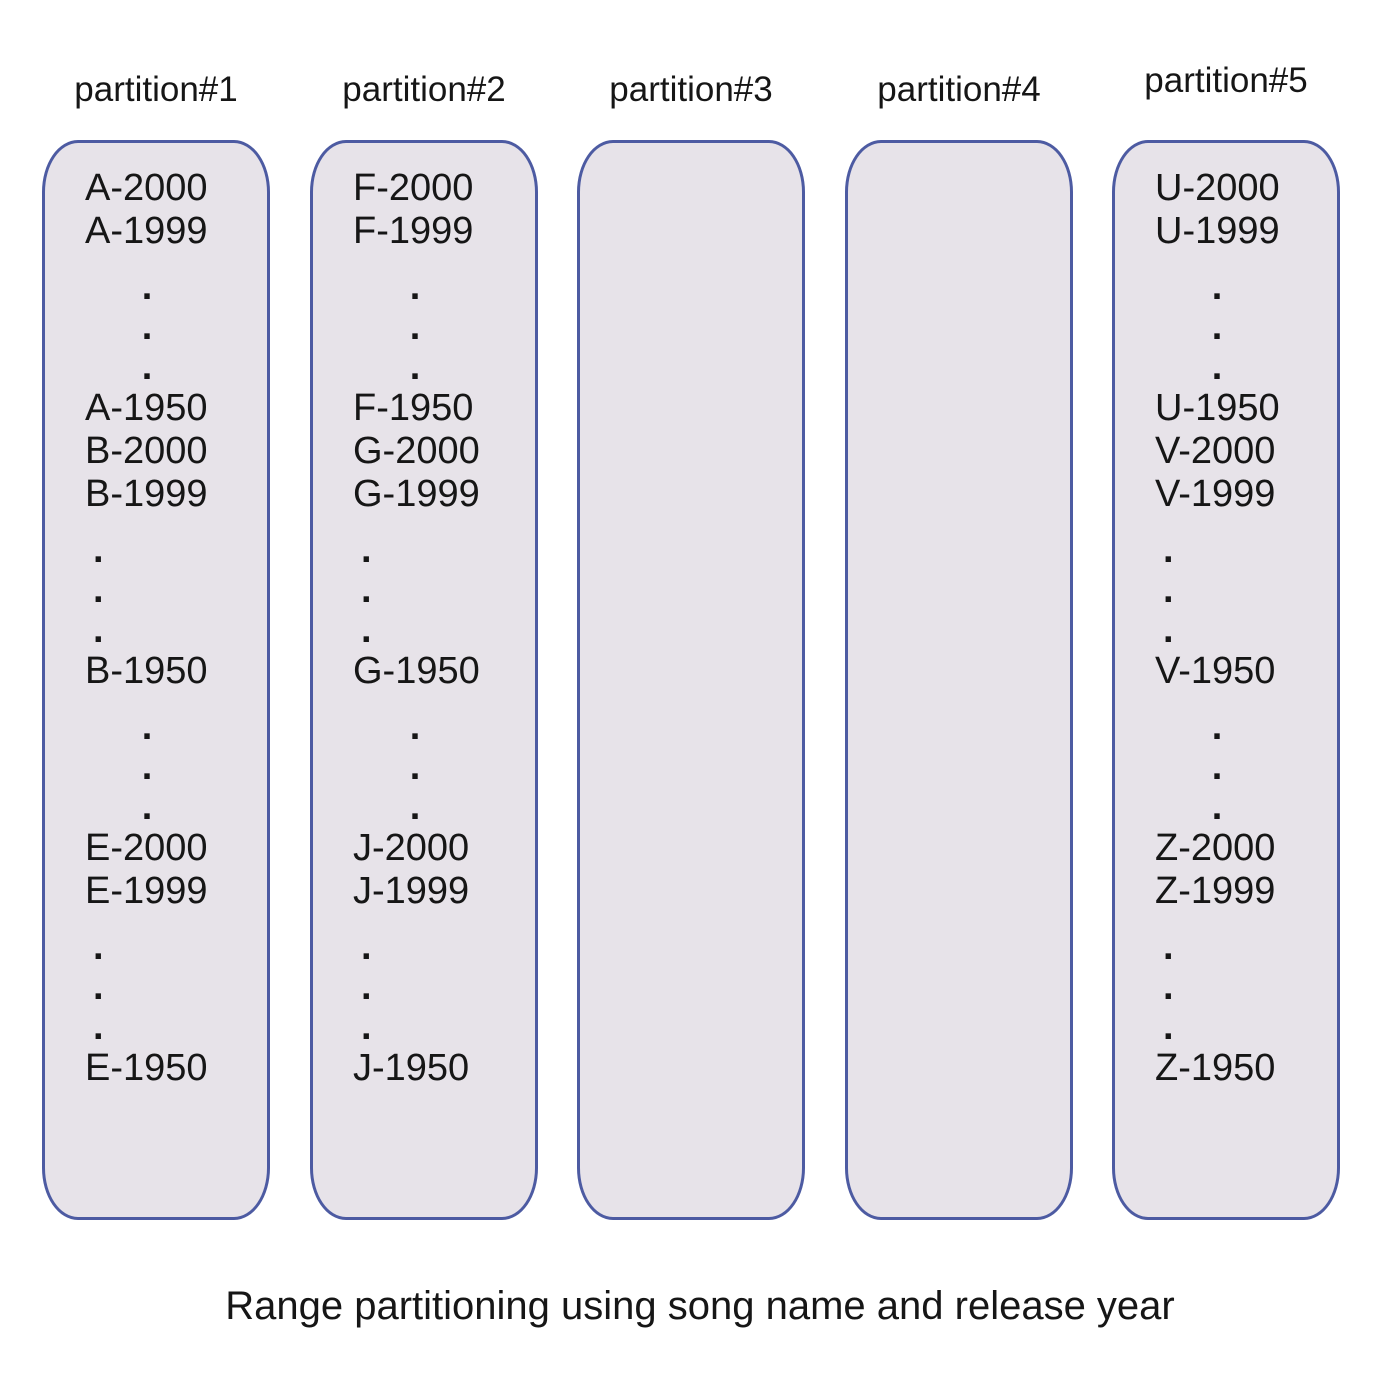  Describe the element at coordinates (1217, 408) in the screenshot. I see `partition-entry: U-1950` at that location.